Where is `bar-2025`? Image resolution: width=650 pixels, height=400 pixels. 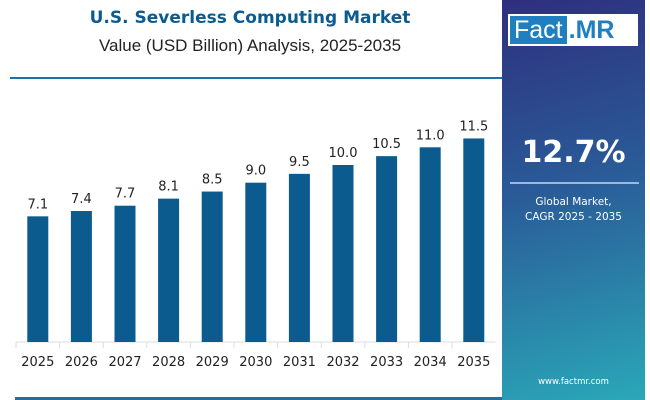
bar-2025 is located at coordinates (38, 279).